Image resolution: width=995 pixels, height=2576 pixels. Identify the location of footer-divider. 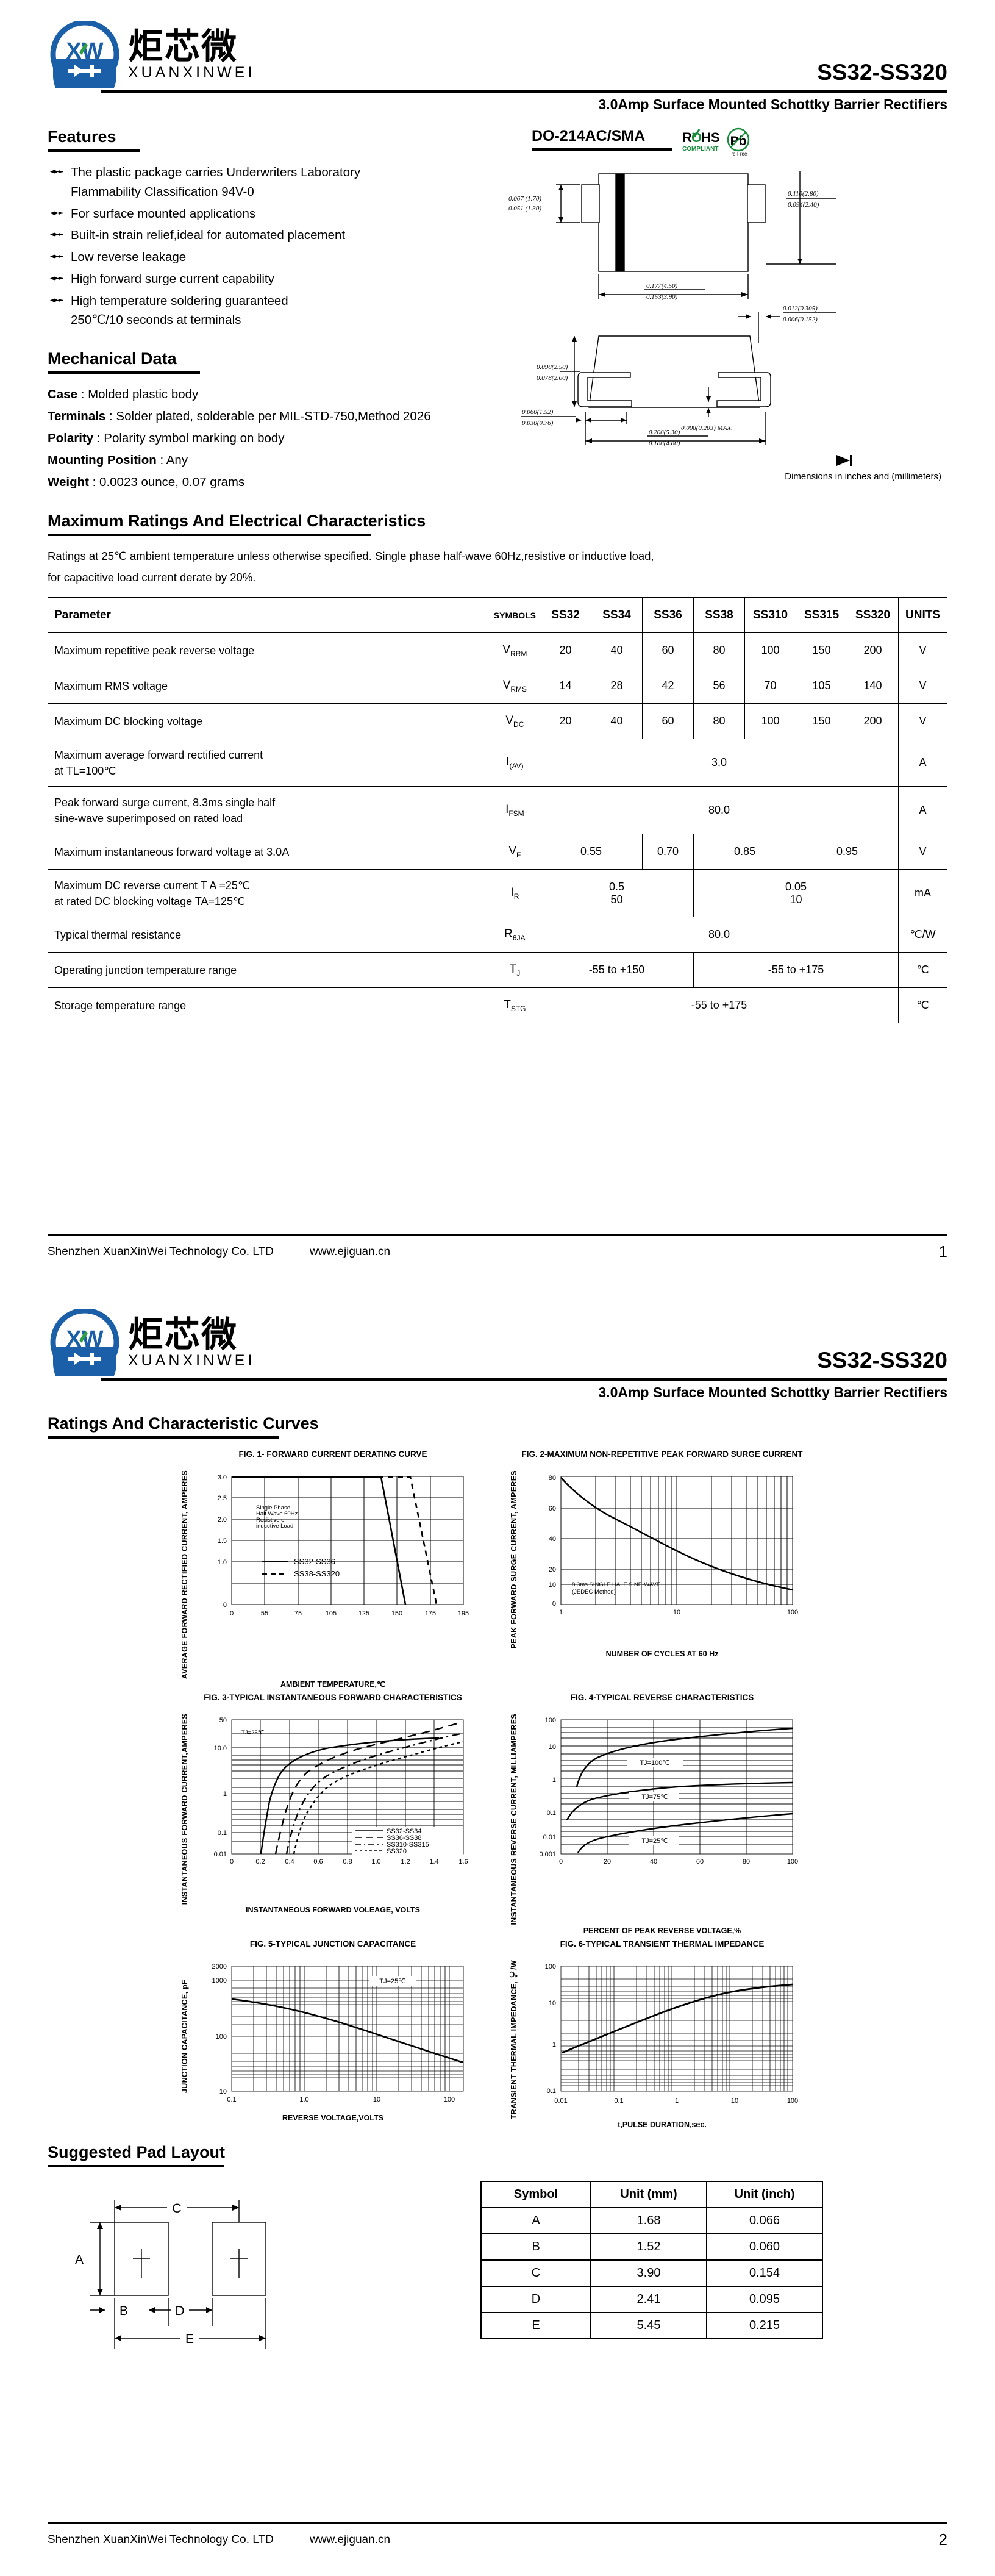
(498, 2523).